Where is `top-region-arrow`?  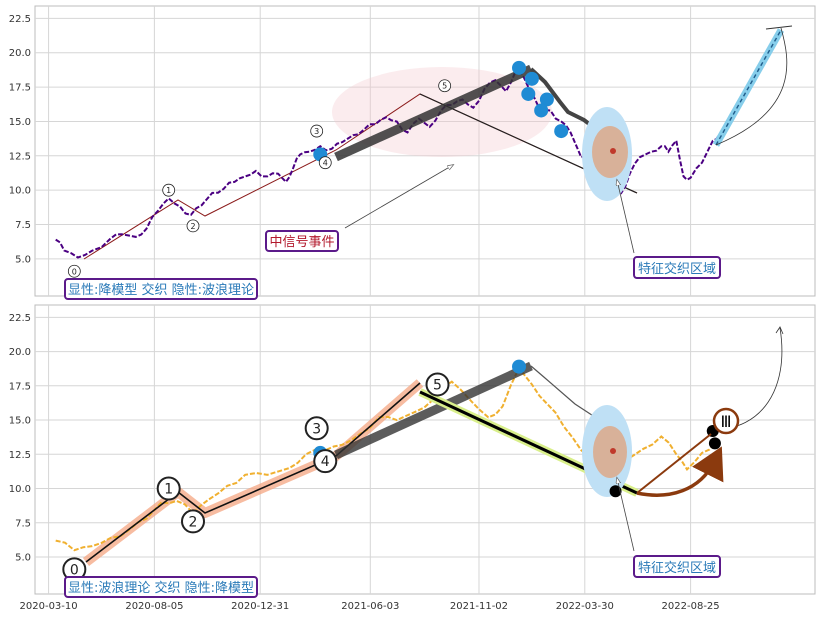 top-region-arrow is located at coordinates (626, 217).